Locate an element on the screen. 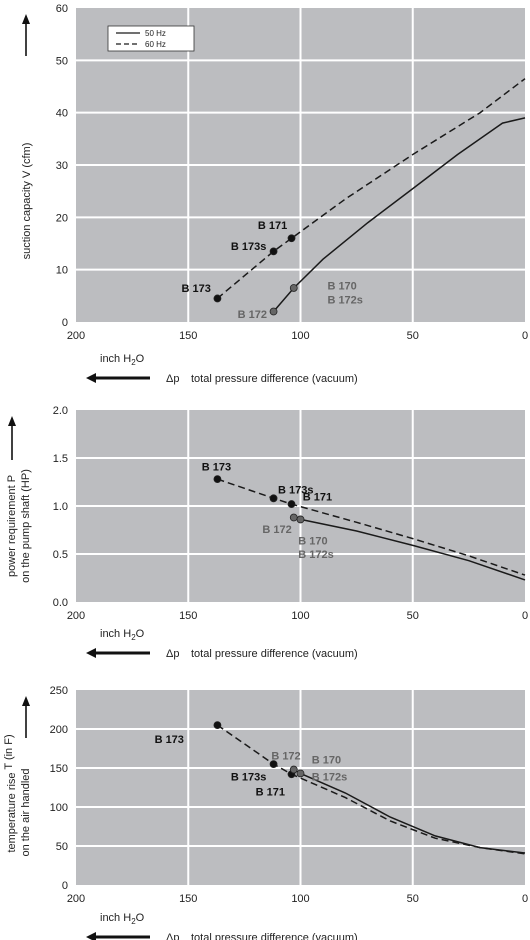  y-tick-label: 1.0 is located at coordinates (60, 507).